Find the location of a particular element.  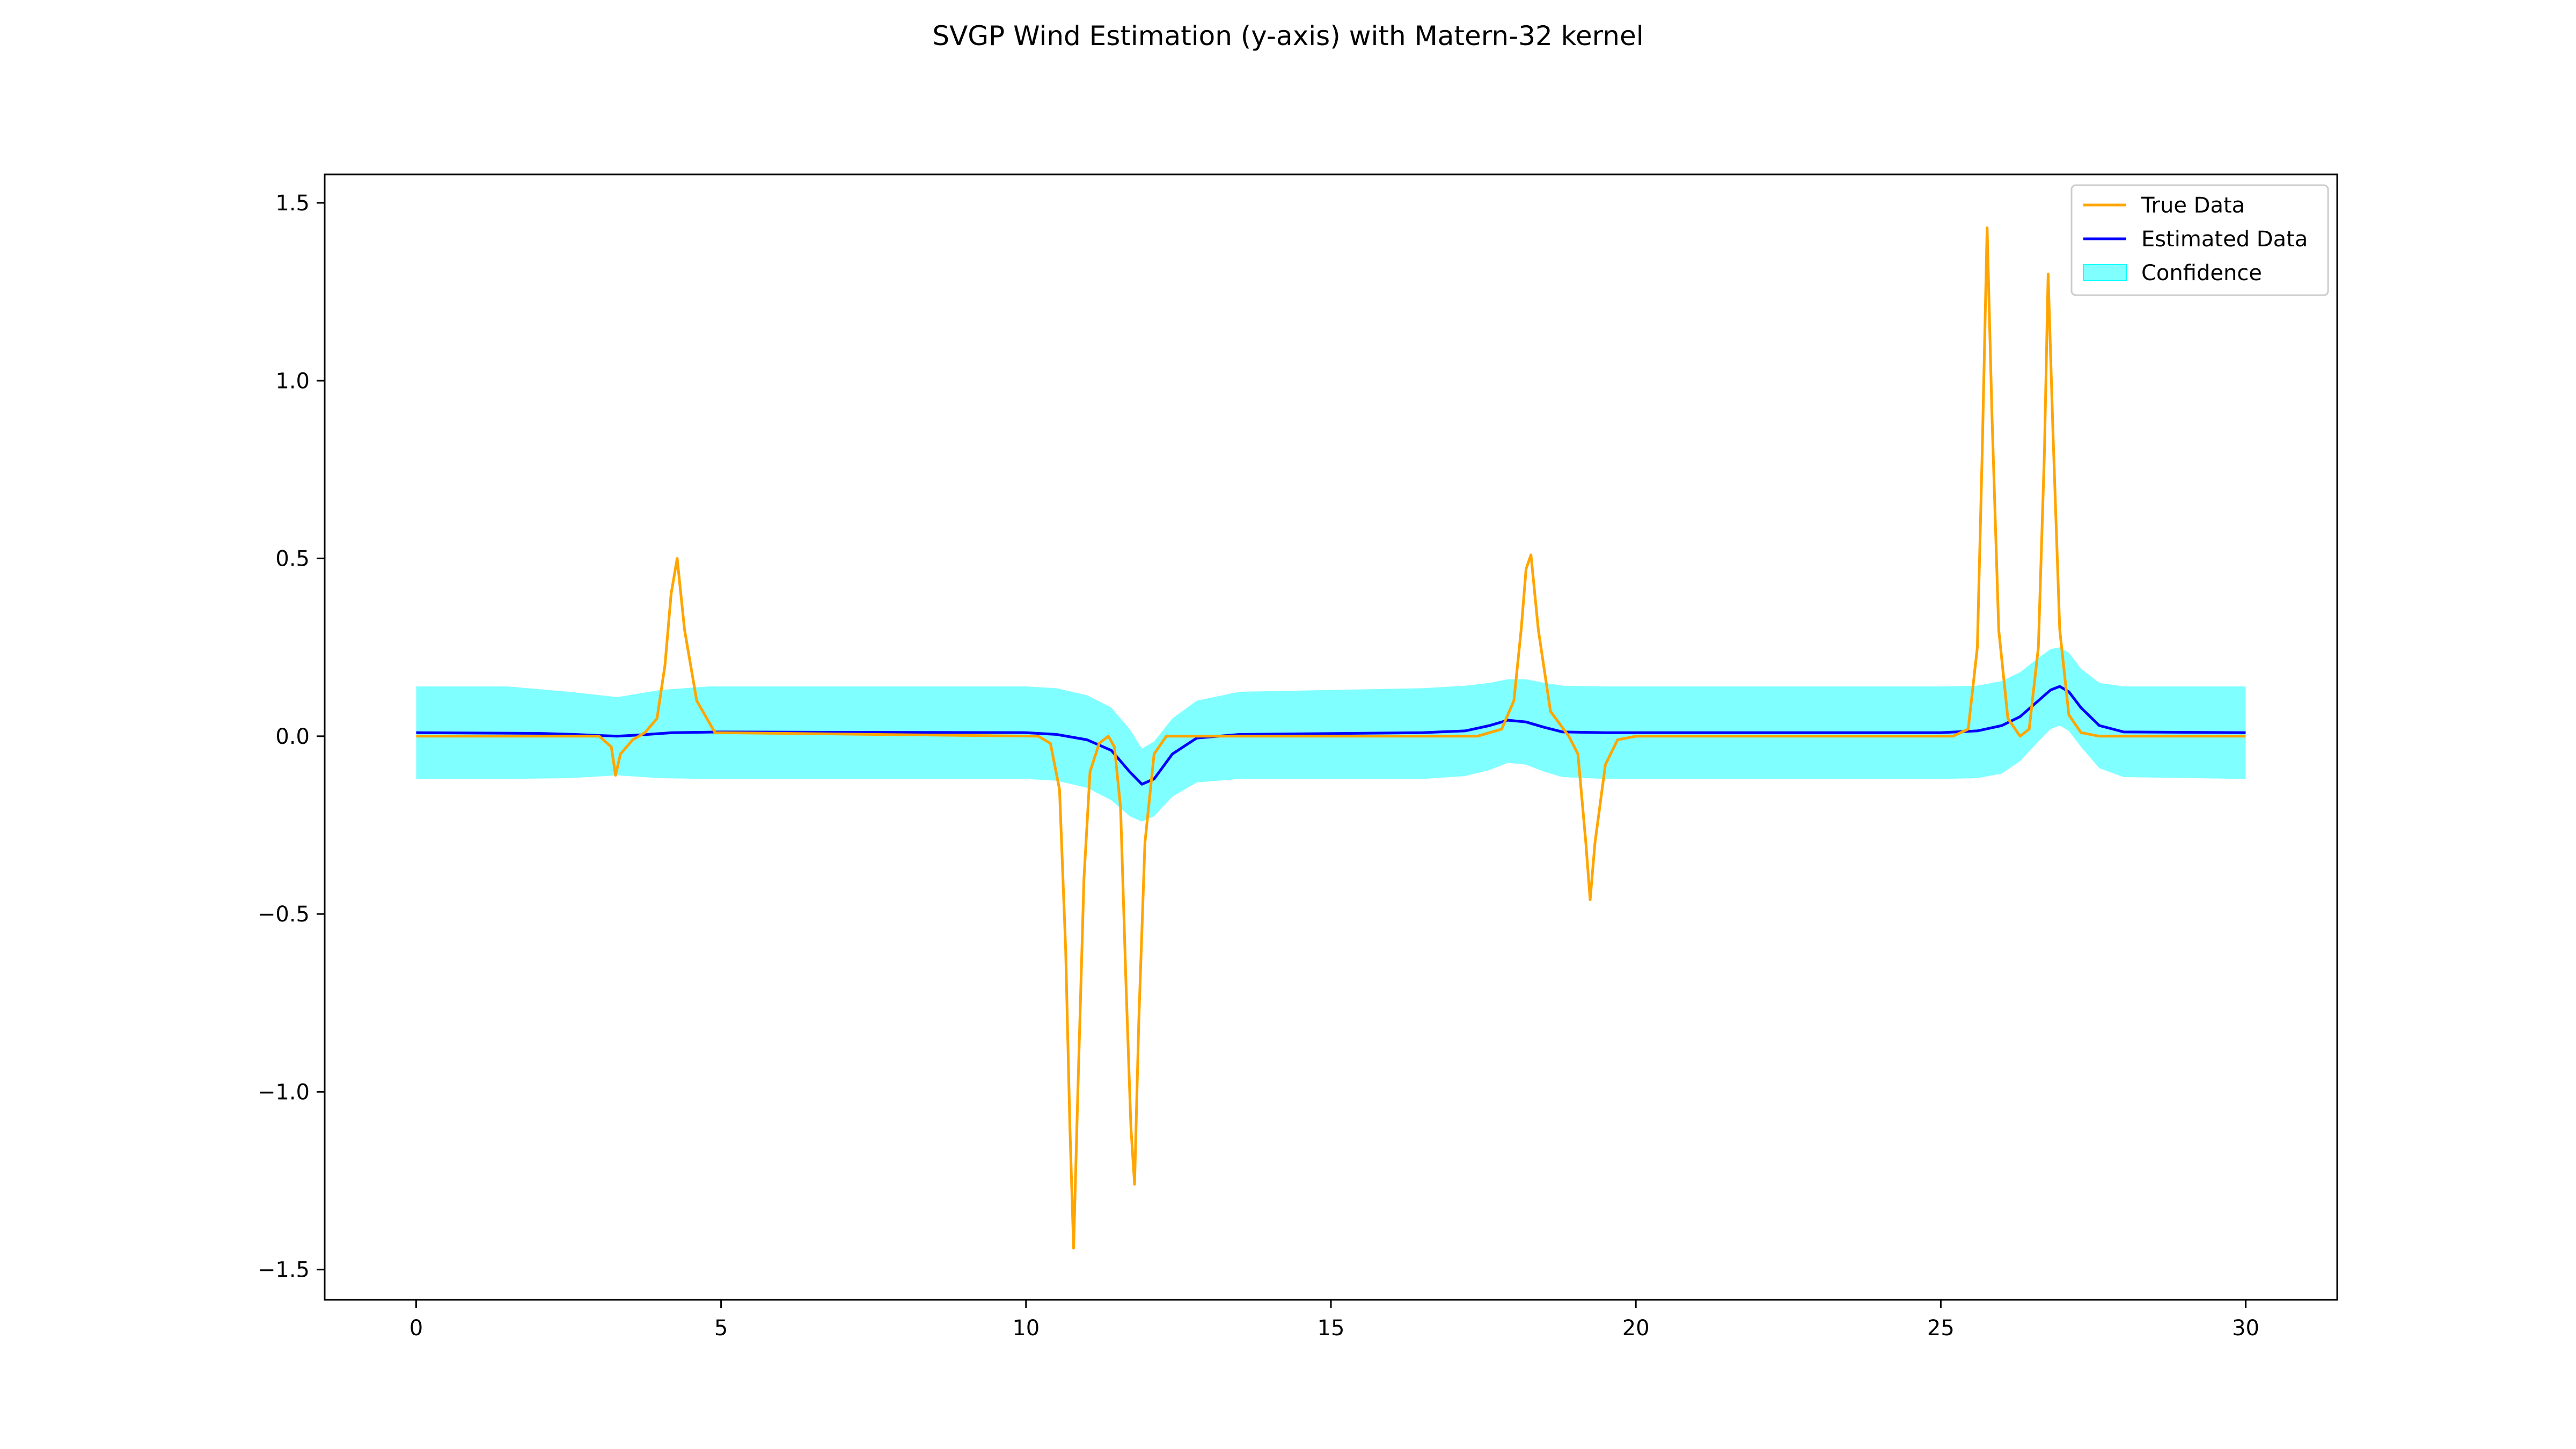

x-tick-label: 10 is located at coordinates (1026, 1328).